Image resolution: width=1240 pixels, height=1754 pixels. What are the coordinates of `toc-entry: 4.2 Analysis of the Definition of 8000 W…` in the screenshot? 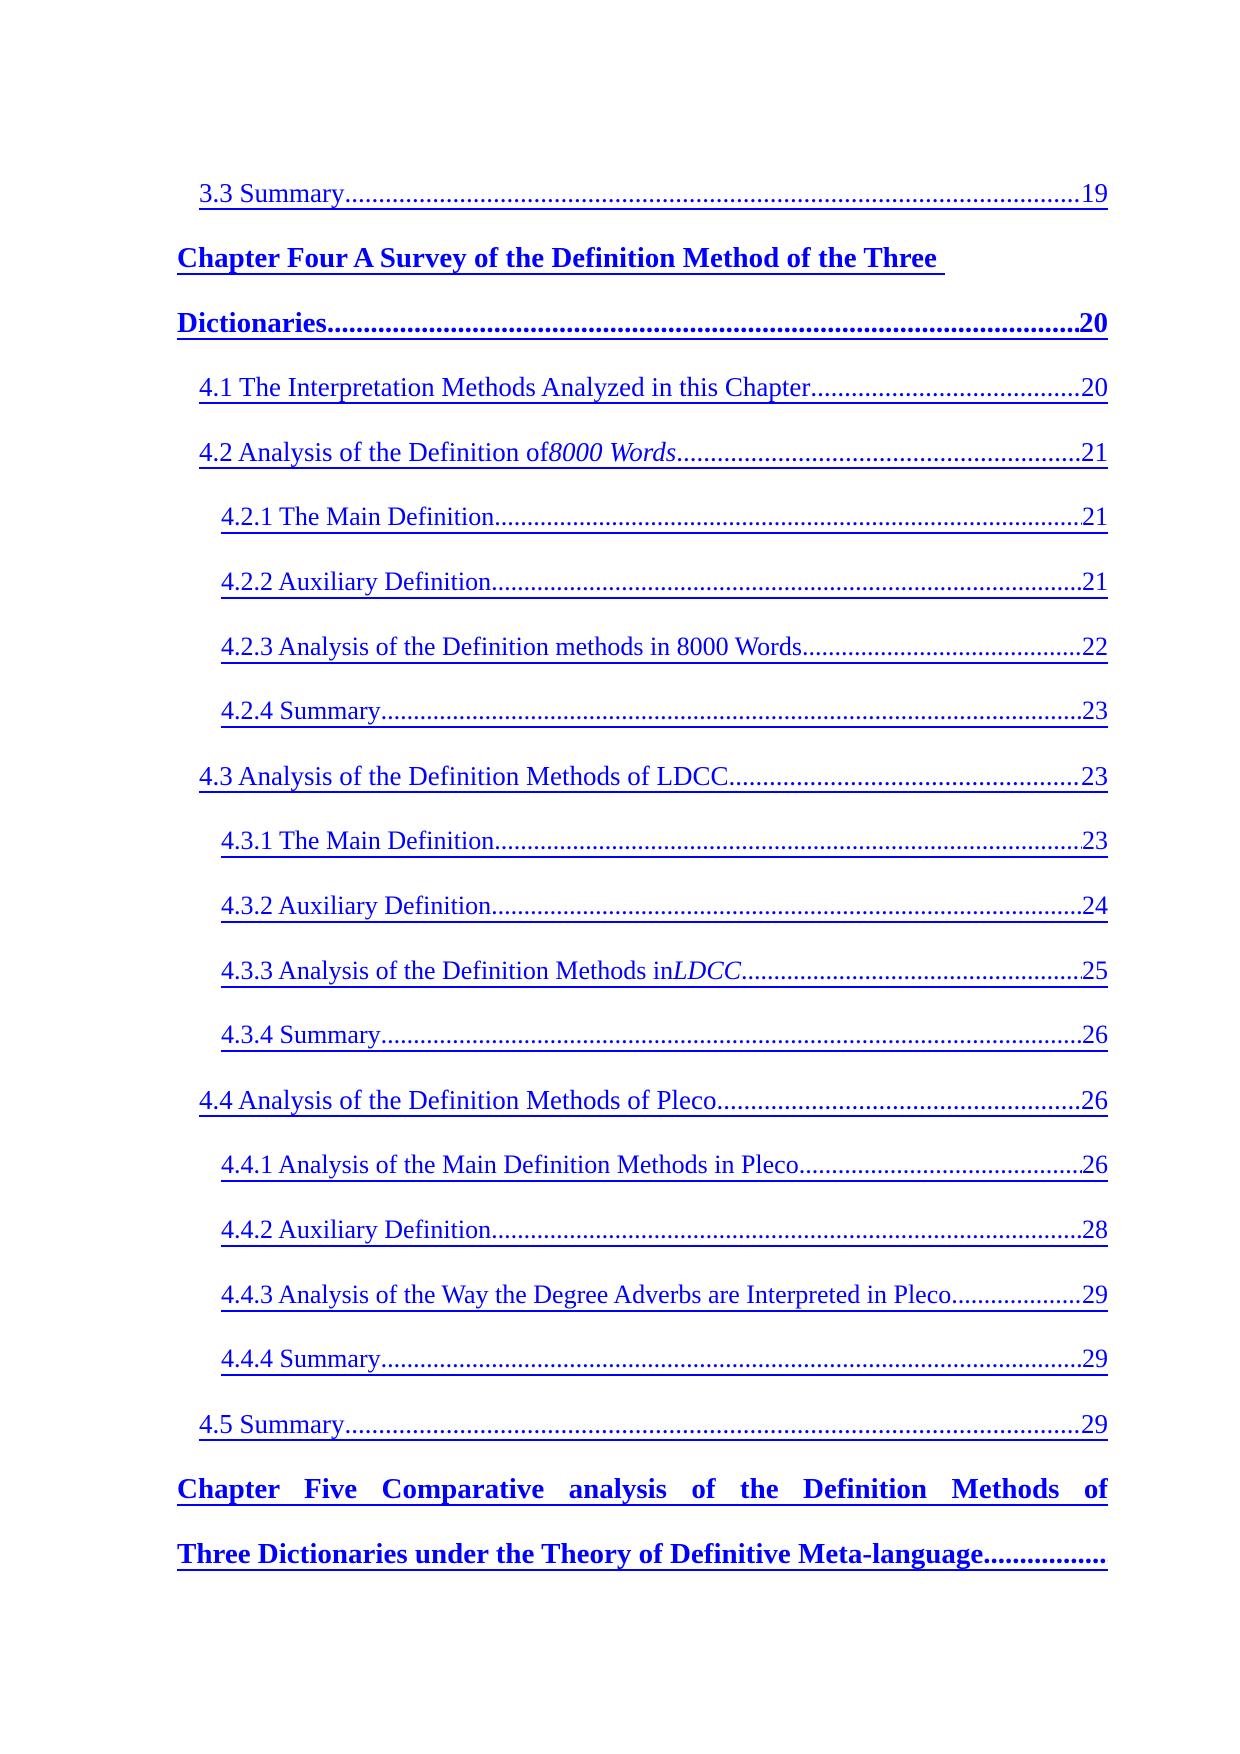 It's located at (653, 449).